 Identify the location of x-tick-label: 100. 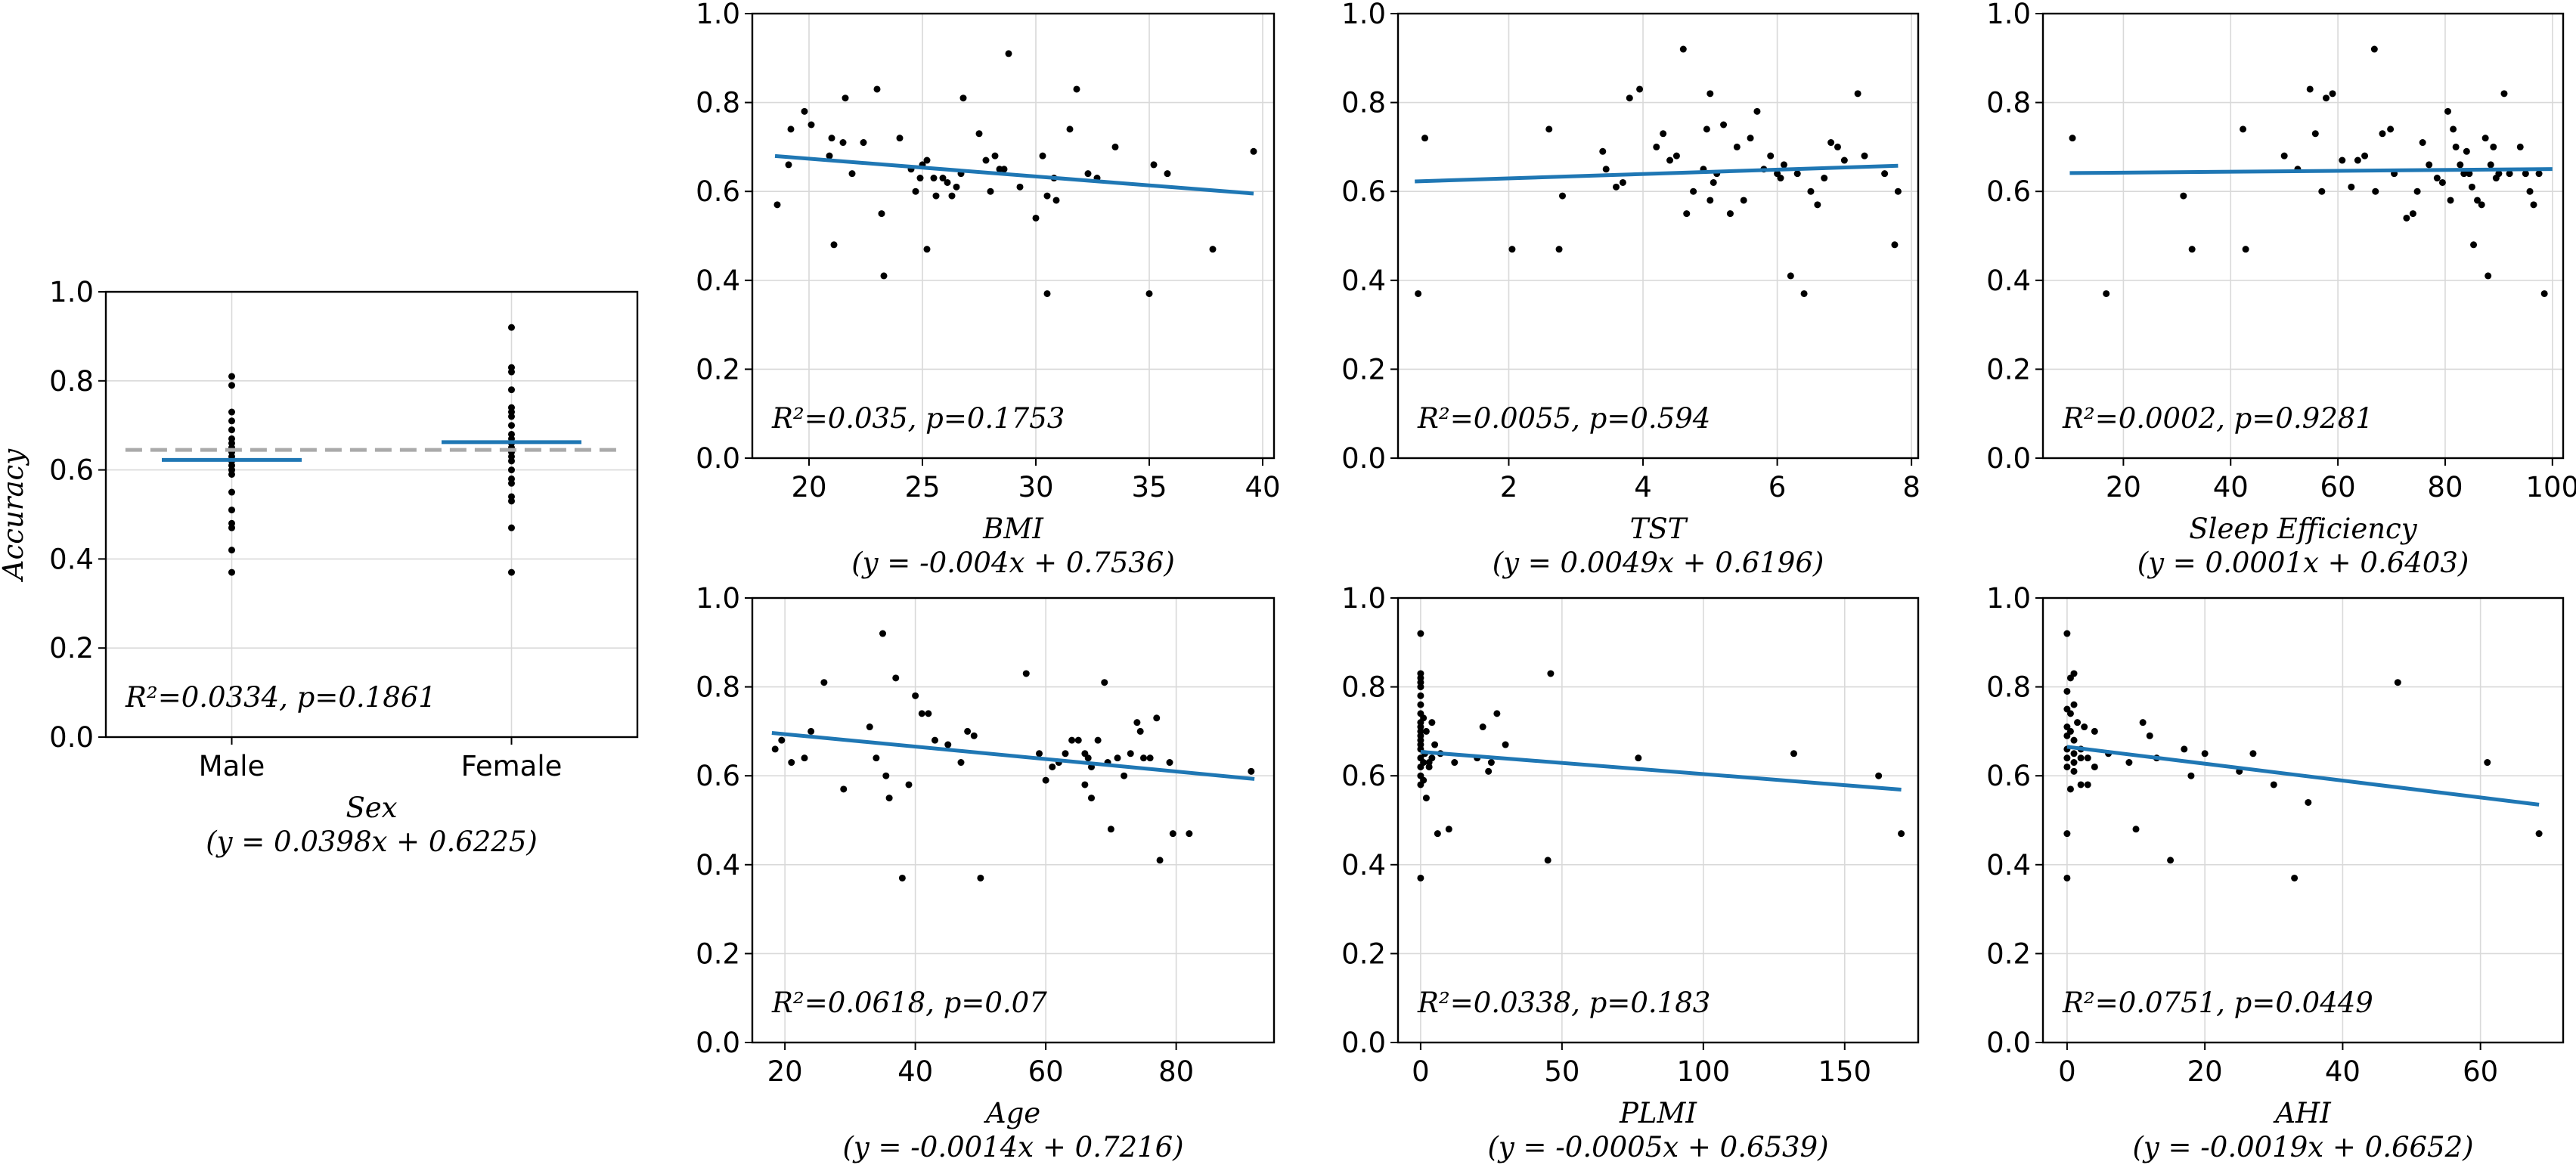
(1704, 1071).